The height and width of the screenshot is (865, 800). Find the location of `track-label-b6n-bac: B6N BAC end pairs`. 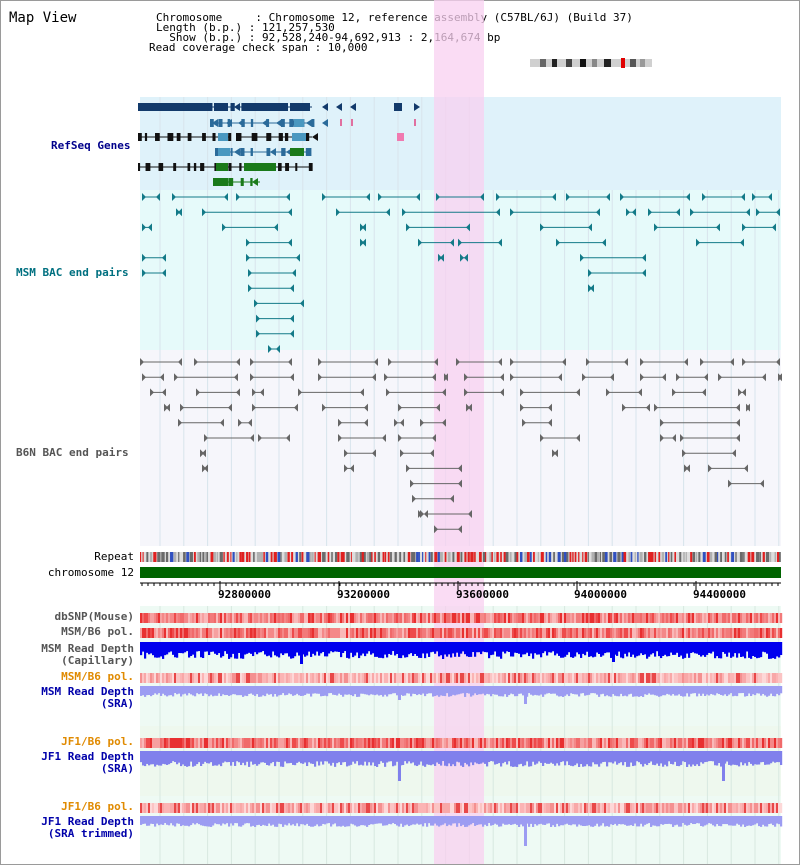

track-label-b6n-bac: B6N BAC end pairs is located at coordinates (72, 452).